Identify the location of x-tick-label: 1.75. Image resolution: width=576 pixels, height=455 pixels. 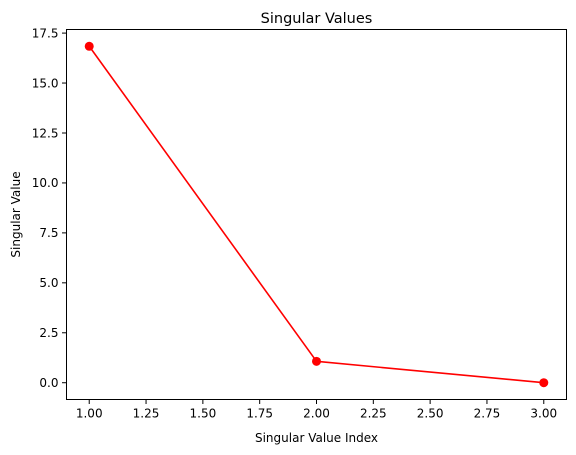
(259, 414).